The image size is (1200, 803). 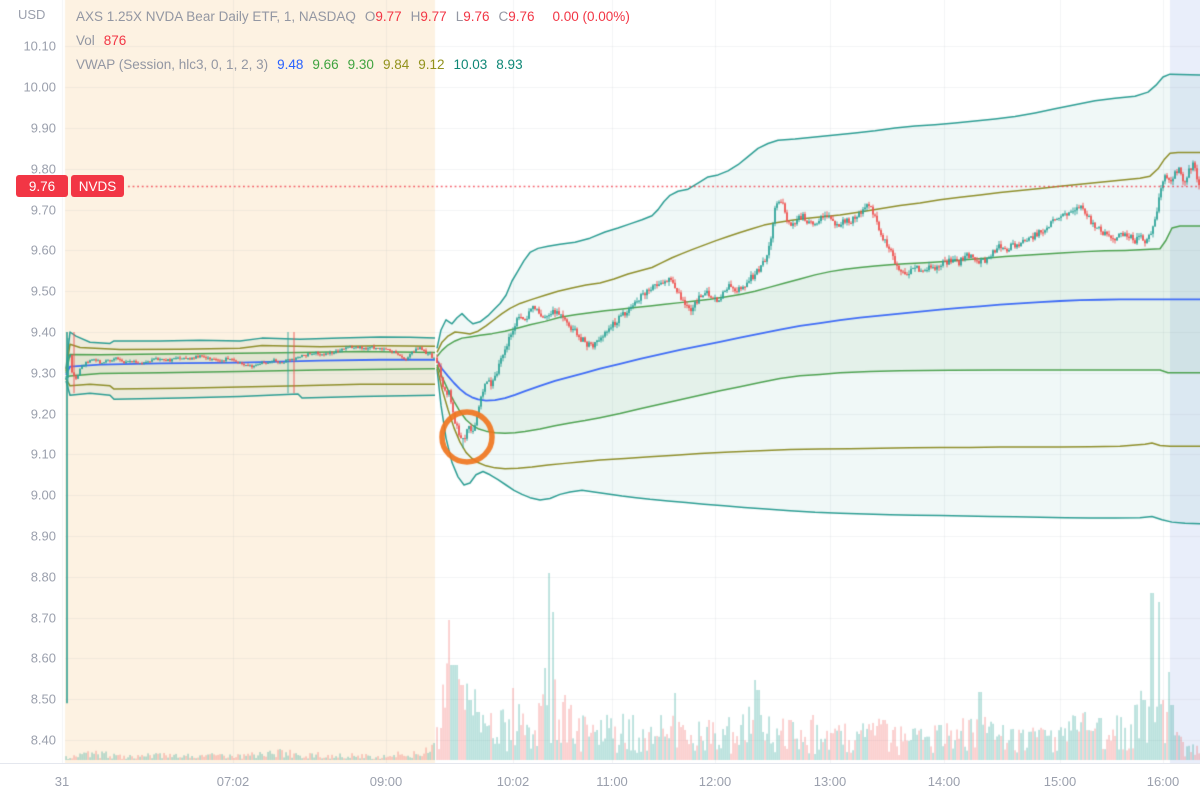 I want to click on vwap-value-4: 9.12, so click(x=431, y=64).